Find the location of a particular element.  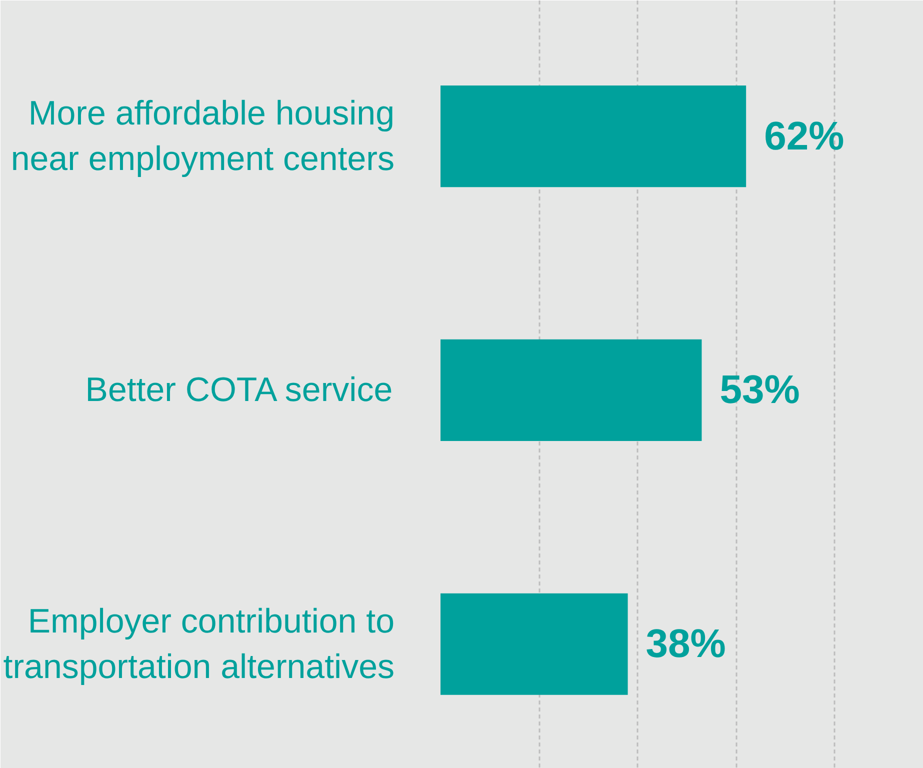

y-tick-label: Employer contribution to transportation alternatives is located at coordinates (199, 644).